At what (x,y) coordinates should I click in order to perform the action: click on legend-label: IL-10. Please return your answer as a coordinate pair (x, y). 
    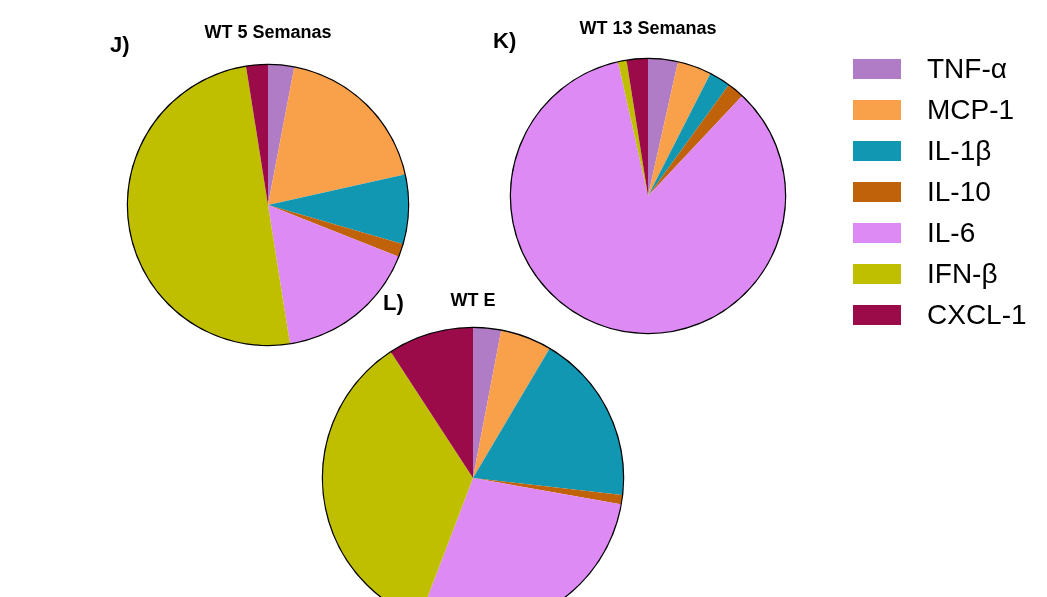
    Looking at the image, I should click on (959, 191).